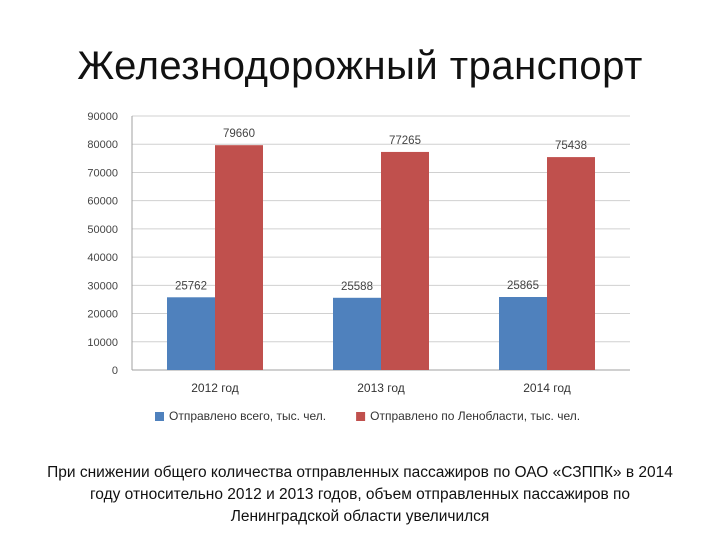 The width and height of the screenshot is (720, 540). I want to click on slide-title: Железнодорожный транспорт, so click(360, 66).